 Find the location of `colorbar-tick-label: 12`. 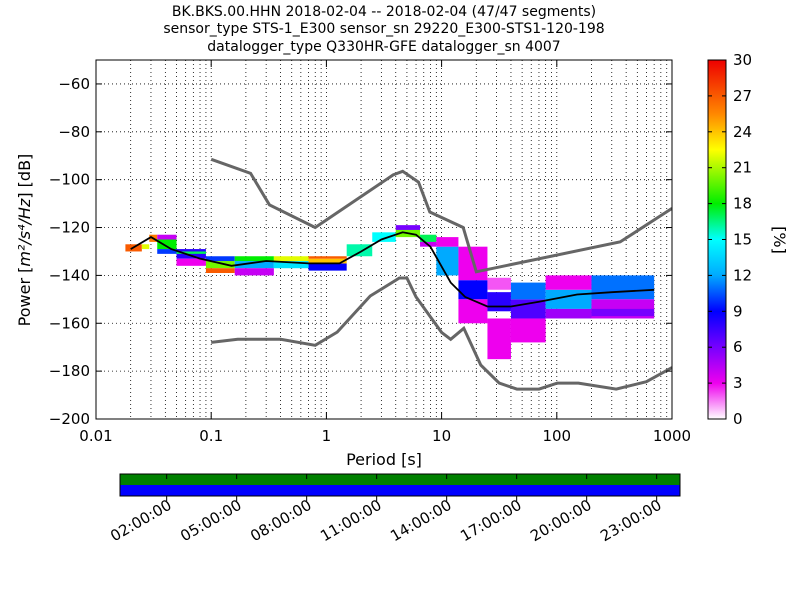

colorbar-tick-label: 12 is located at coordinates (742, 275).